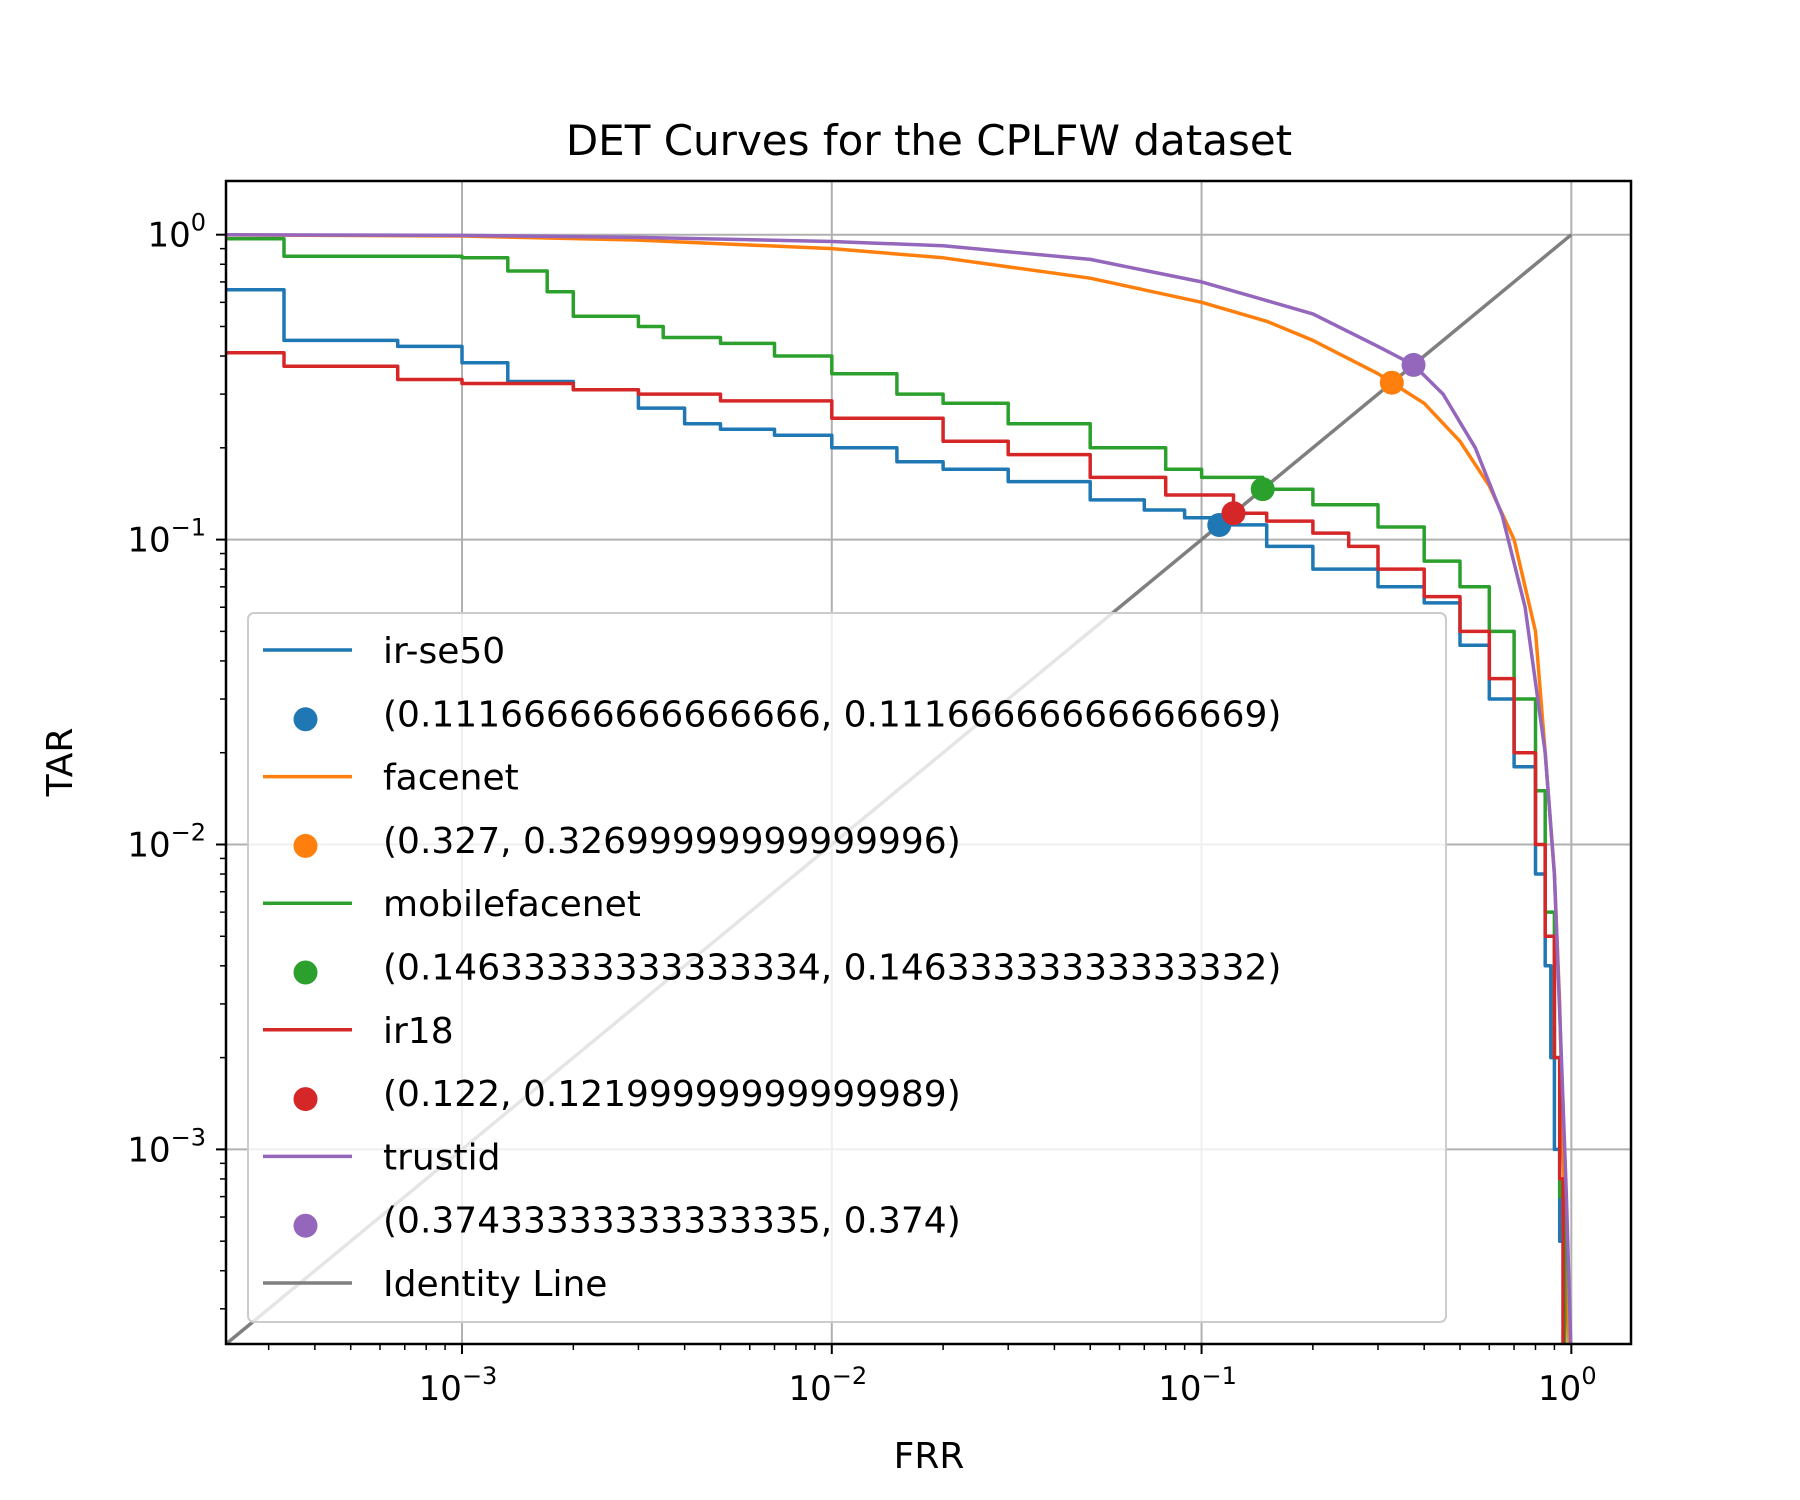 The image size is (1800, 1500). I want to click on y-tick-exponent: −1, so click(188, 528).